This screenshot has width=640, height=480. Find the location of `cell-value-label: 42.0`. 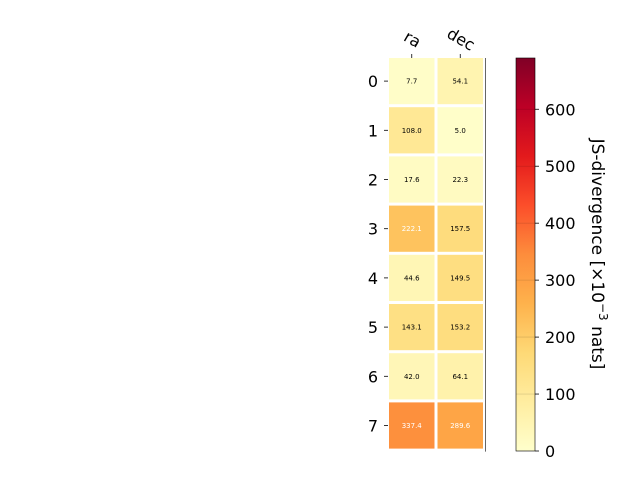

cell-value-label: 42.0 is located at coordinates (412, 377).